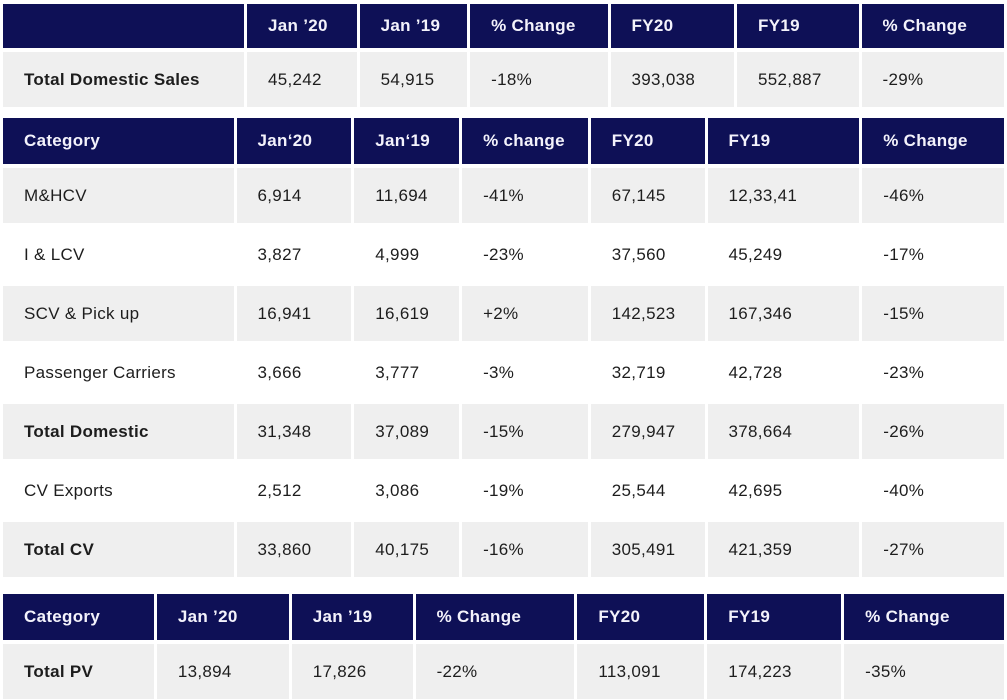 The image size is (1007, 700). Describe the element at coordinates (407, 549) in the screenshot. I see `value-cell: 40,175` at that location.